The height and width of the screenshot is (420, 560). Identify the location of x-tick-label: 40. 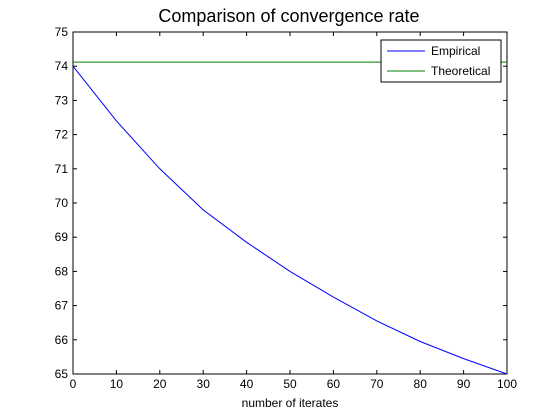
(247, 384).